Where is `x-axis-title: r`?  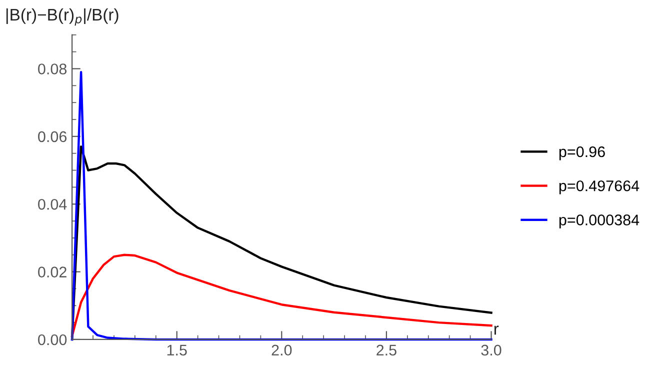
x-axis-title: r is located at coordinates (496, 330).